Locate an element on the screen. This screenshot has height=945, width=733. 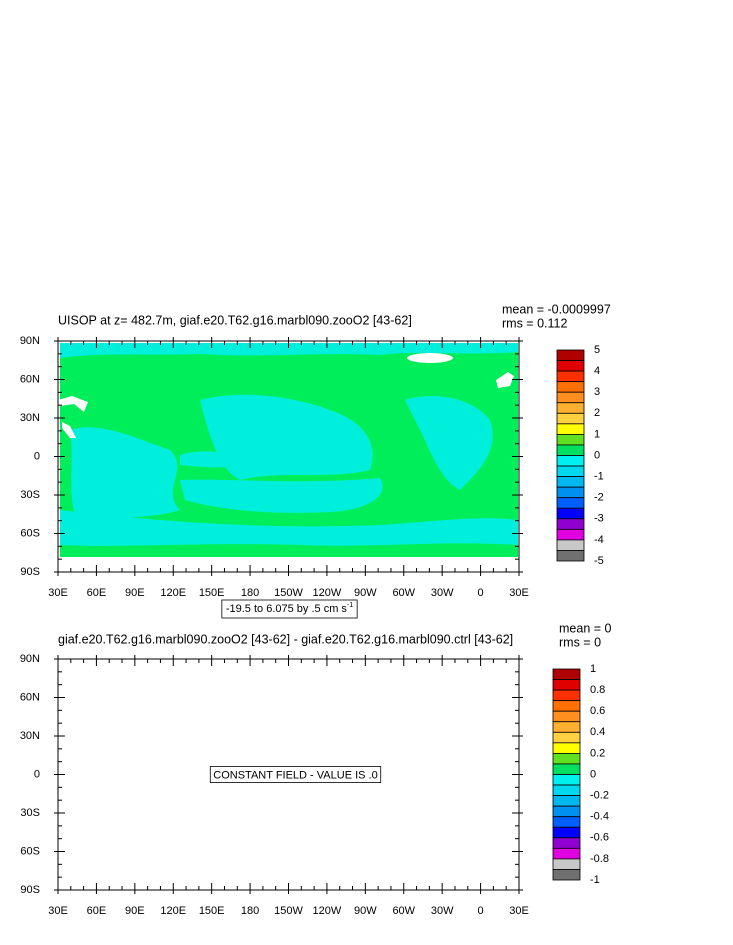
rms-label: rms = 0.112 is located at coordinates (534, 323).